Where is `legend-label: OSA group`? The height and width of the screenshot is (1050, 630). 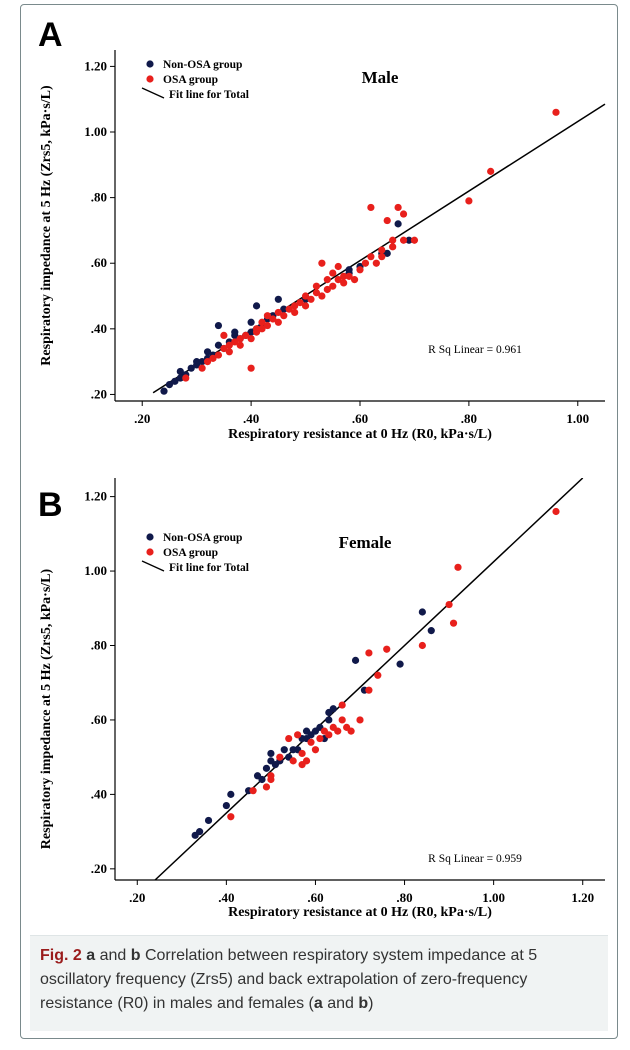
legend-label: OSA group is located at coordinates (190, 553).